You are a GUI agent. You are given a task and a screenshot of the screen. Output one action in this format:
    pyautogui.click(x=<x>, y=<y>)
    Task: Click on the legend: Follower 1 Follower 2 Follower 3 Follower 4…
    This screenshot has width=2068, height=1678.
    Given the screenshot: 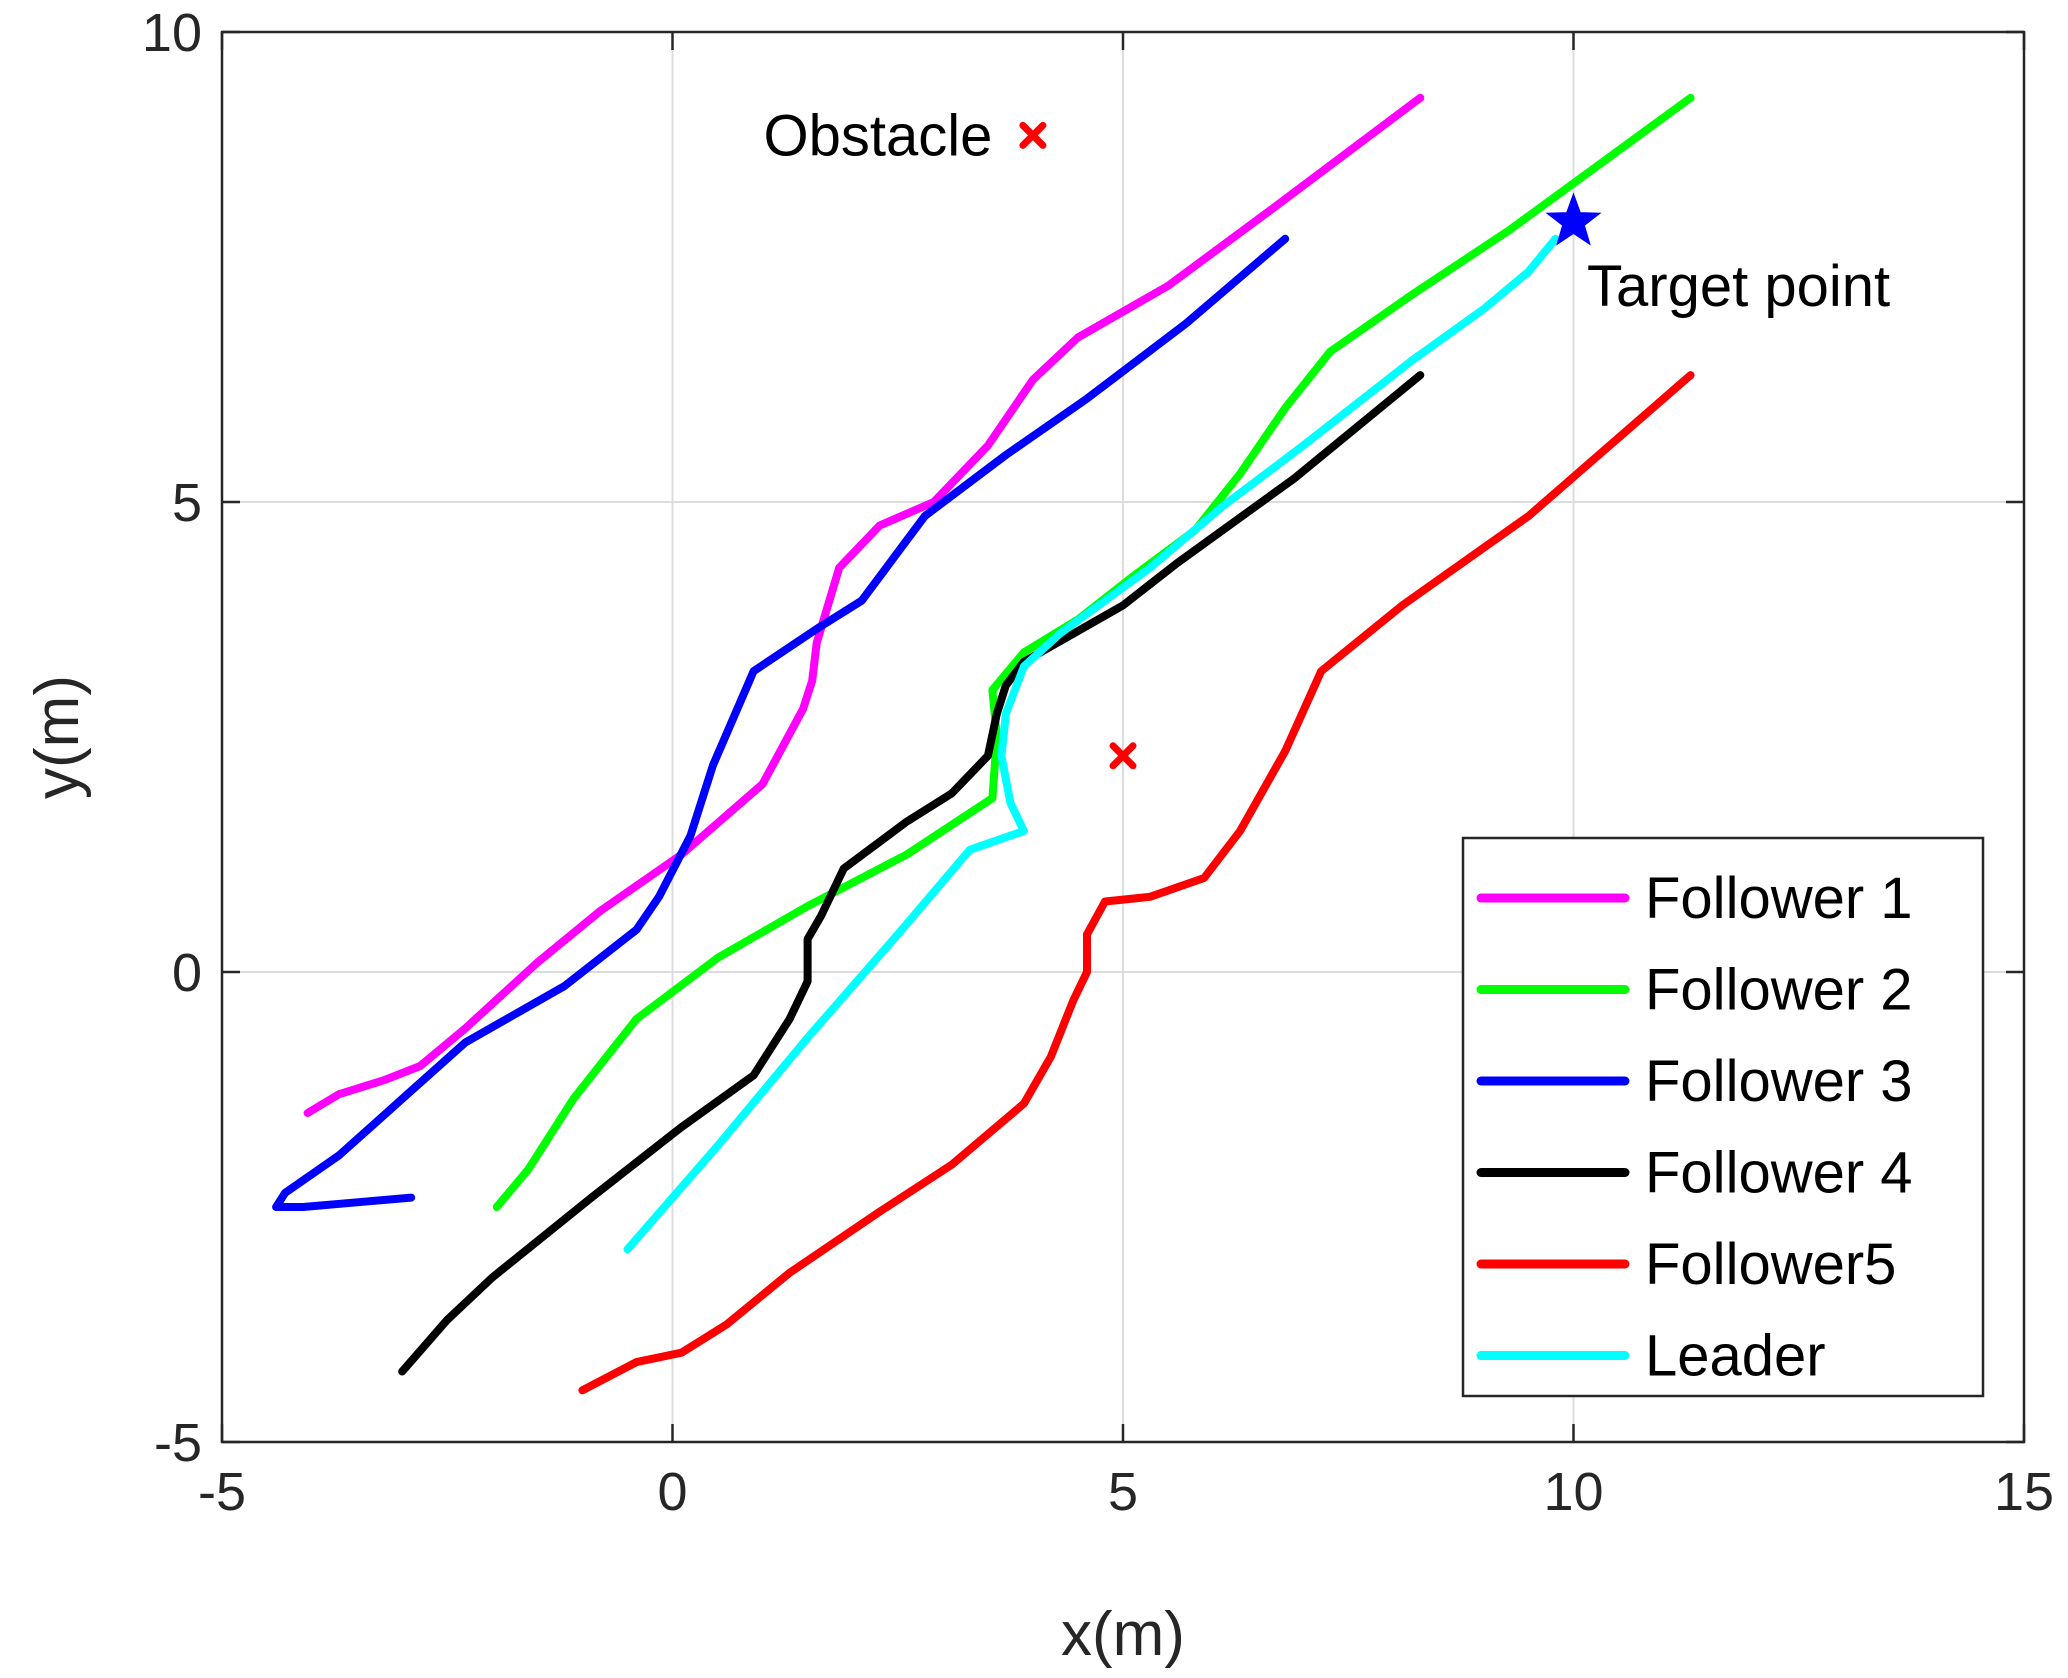 What is the action you would take?
    pyautogui.click(x=1723, y=1117)
    